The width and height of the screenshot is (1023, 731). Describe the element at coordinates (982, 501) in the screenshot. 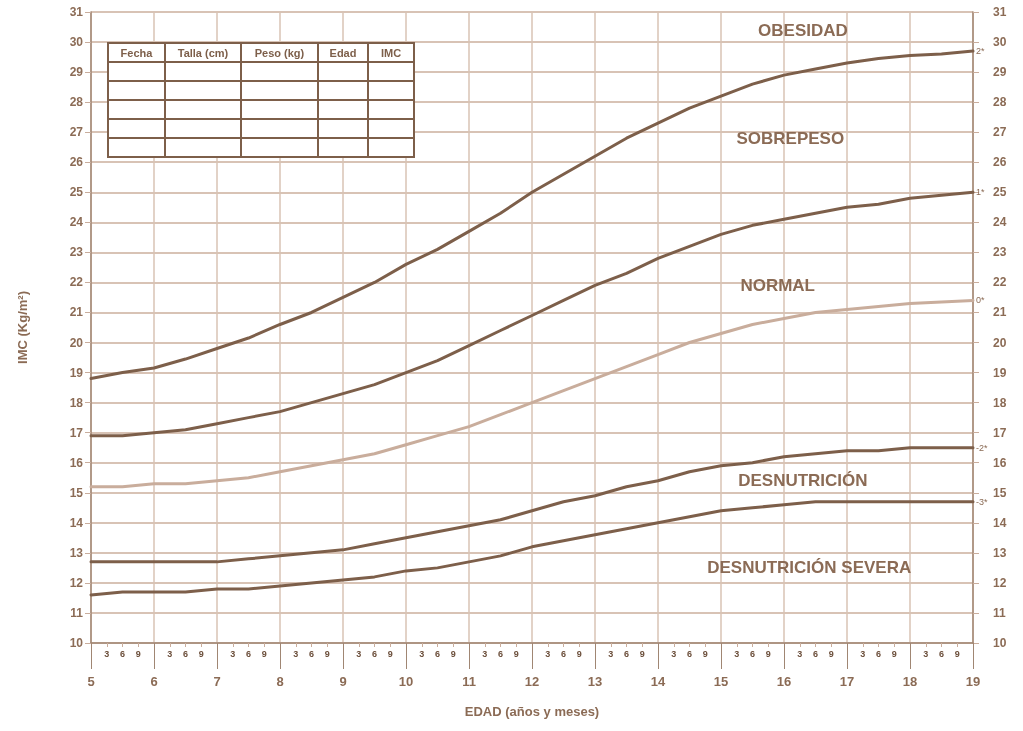

I see `series-label: -3*` at that location.